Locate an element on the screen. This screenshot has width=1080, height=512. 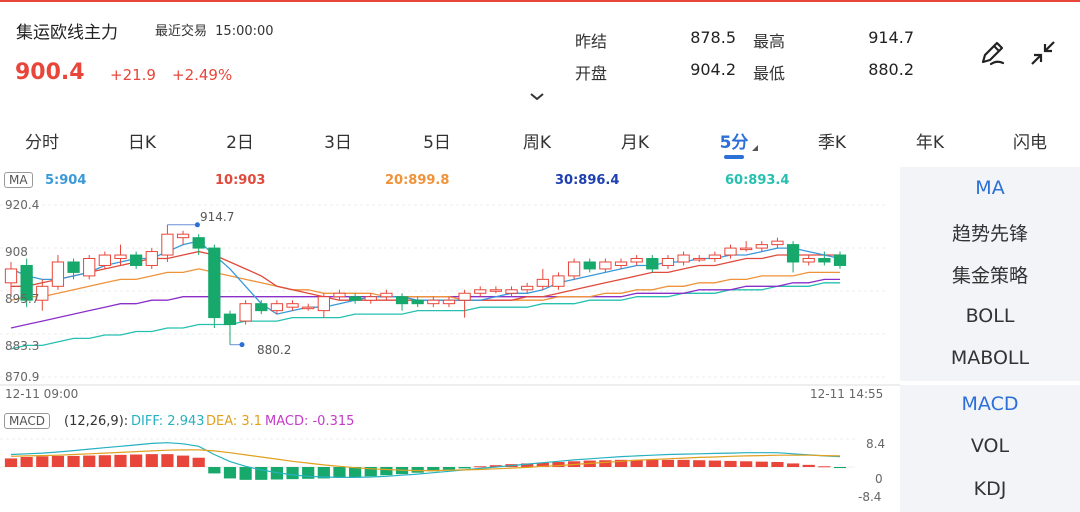
macd-value: MACD: -0.315 is located at coordinates (310, 421).